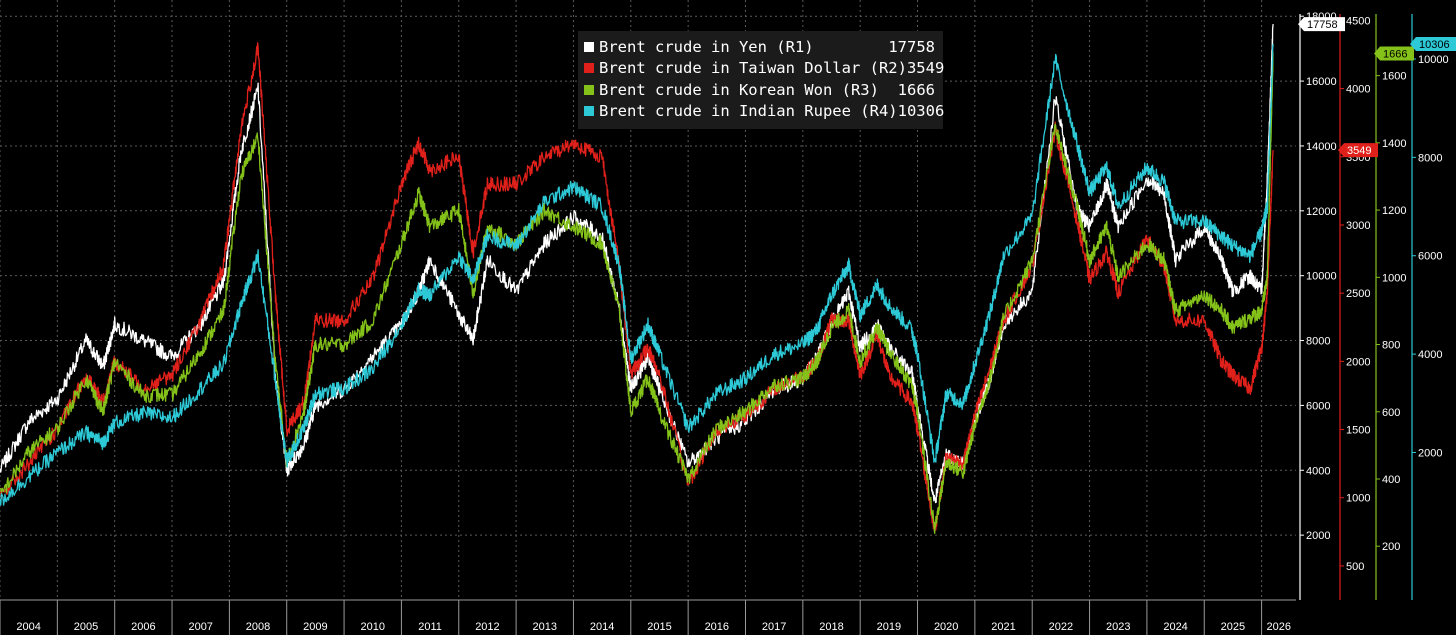 The height and width of the screenshot is (635, 1456). What do you see at coordinates (659, 627) in the screenshot?
I see `x-tick-label: 2015` at bounding box center [659, 627].